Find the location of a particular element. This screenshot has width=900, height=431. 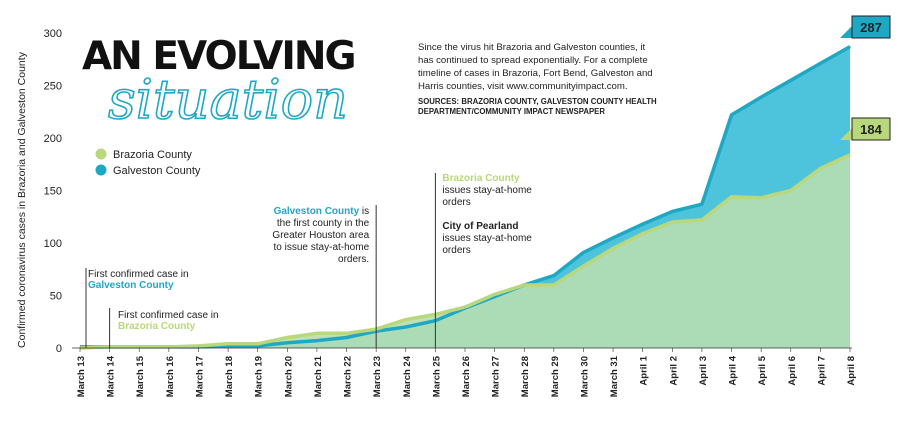

y-tick-label: 250 is located at coordinates (53, 87).